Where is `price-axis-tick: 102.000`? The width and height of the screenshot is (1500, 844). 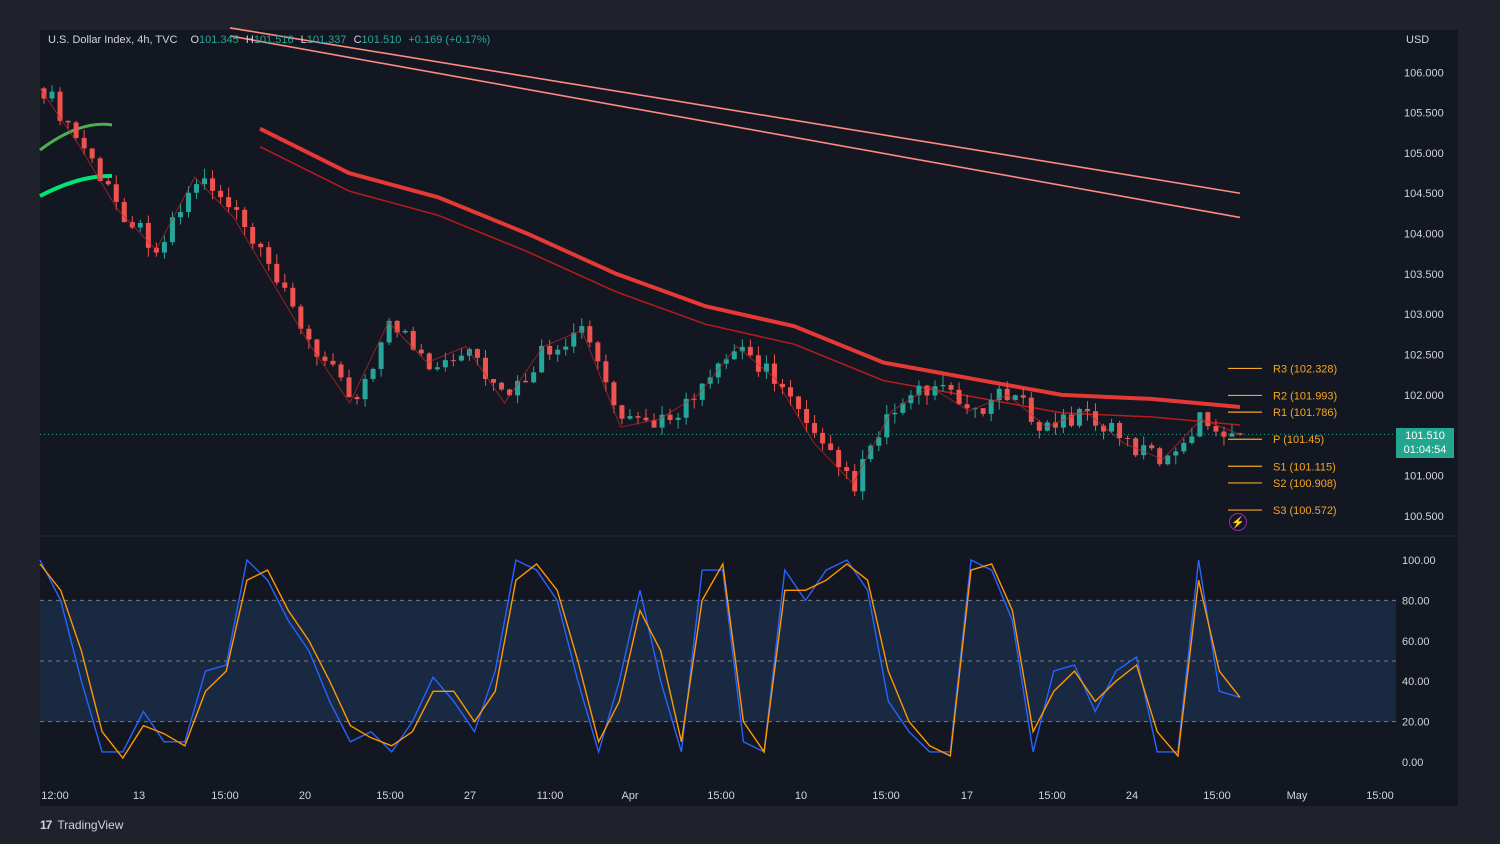 price-axis-tick: 102.000 is located at coordinates (1424, 396).